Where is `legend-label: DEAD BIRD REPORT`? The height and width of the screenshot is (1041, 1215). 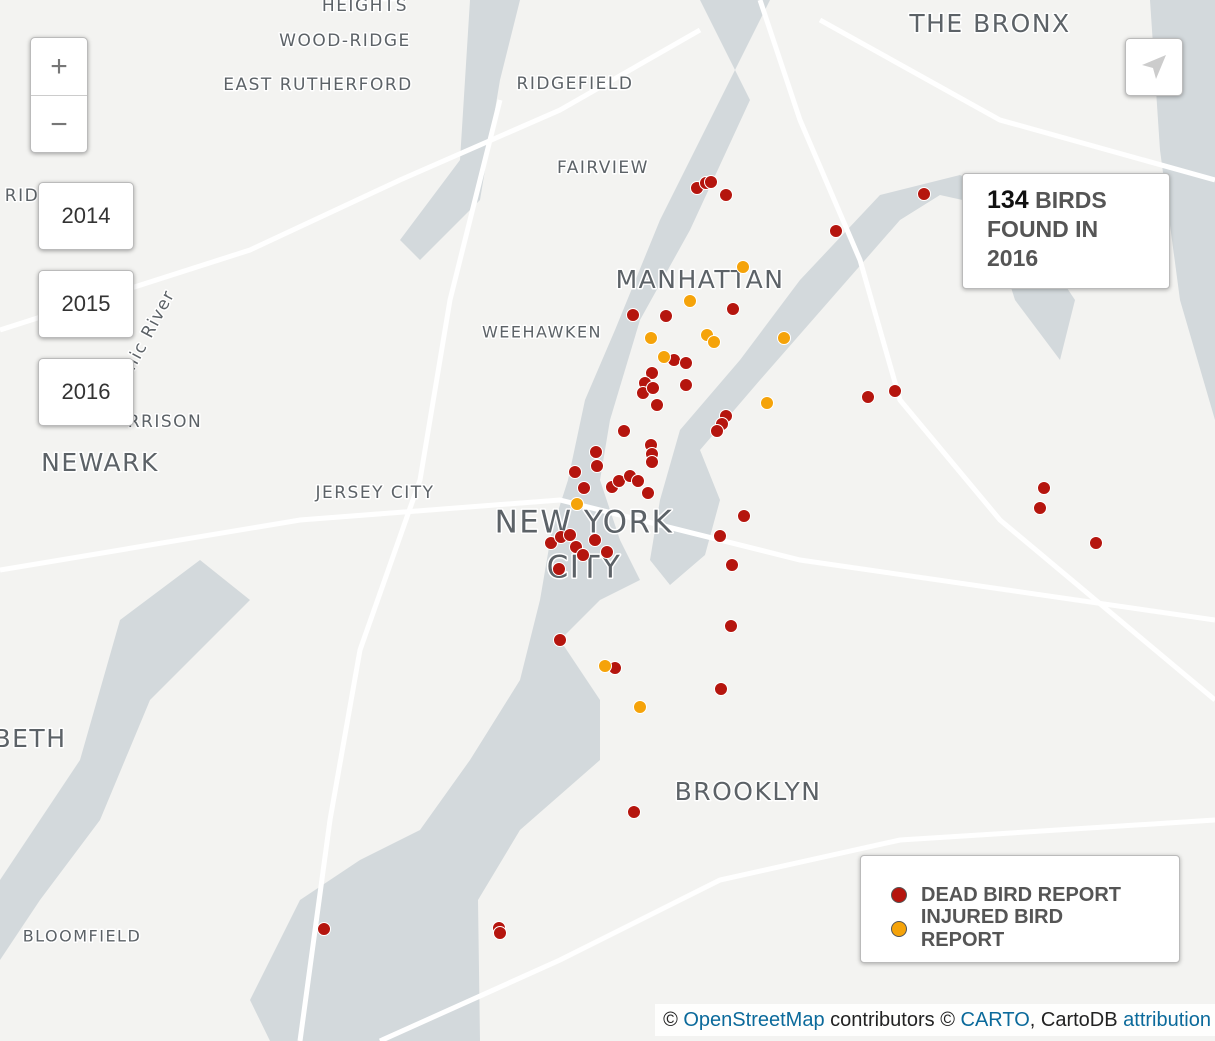
legend-label: DEAD BIRD REPORT is located at coordinates (1021, 894).